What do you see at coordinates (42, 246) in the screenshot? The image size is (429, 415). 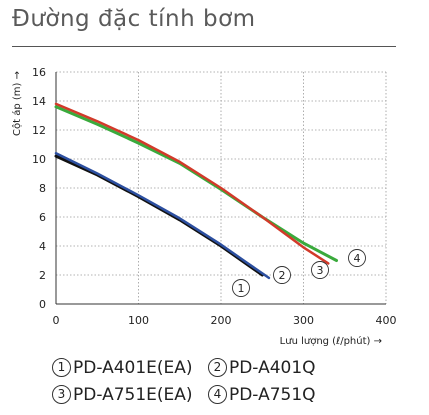 I see `y-tick-label: 4` at bounding box center [42, 246].